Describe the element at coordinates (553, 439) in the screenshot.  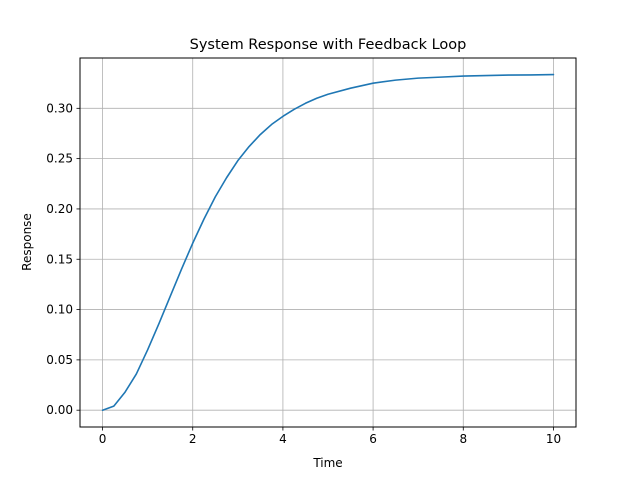
I see `x-tick-label: 10` at that location.